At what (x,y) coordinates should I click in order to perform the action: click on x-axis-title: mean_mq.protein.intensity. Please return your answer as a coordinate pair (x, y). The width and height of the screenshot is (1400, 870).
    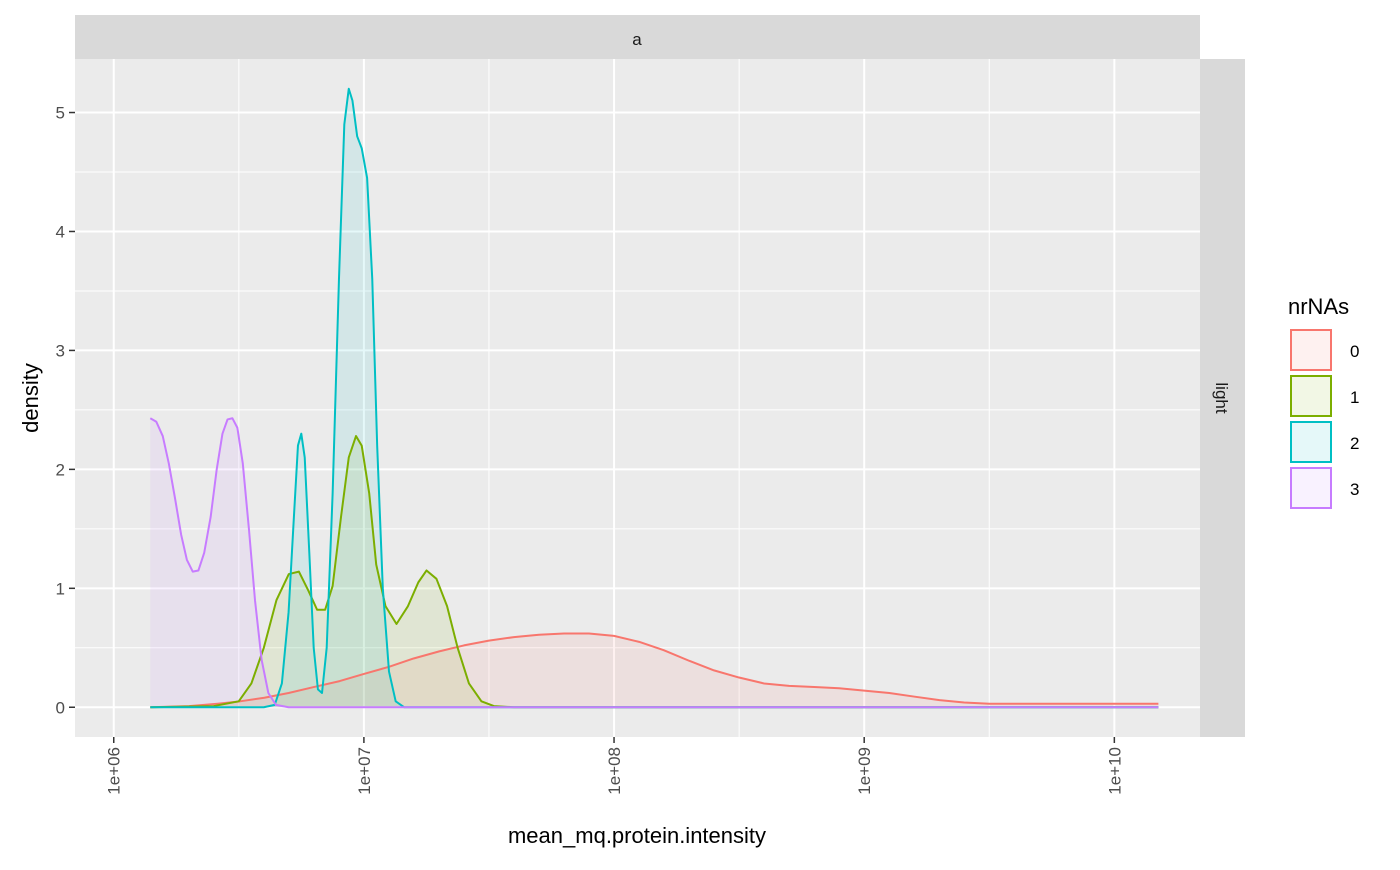
    Looking at the image, I should click on (637, 835).